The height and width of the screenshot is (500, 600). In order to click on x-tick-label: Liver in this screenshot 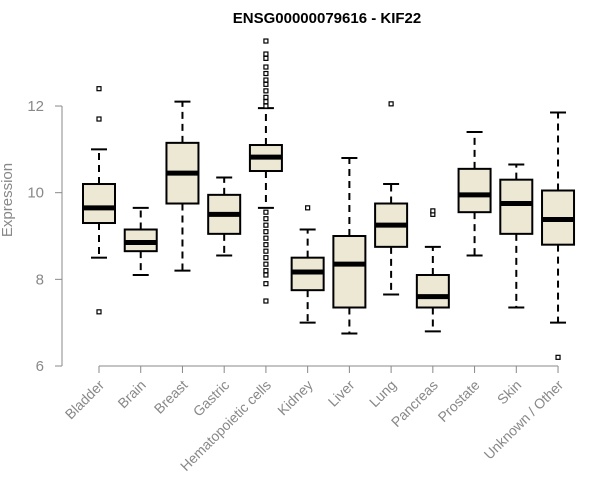, I will do `click(341, 393)`.